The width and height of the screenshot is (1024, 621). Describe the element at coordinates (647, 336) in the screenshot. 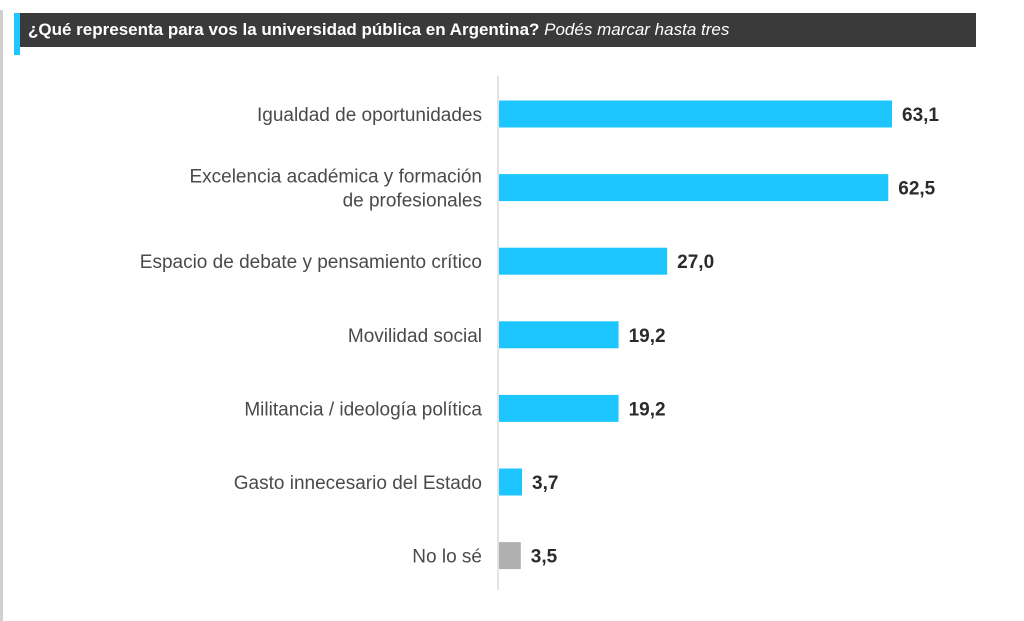

I see `value-label-3: 19,2` at that location.